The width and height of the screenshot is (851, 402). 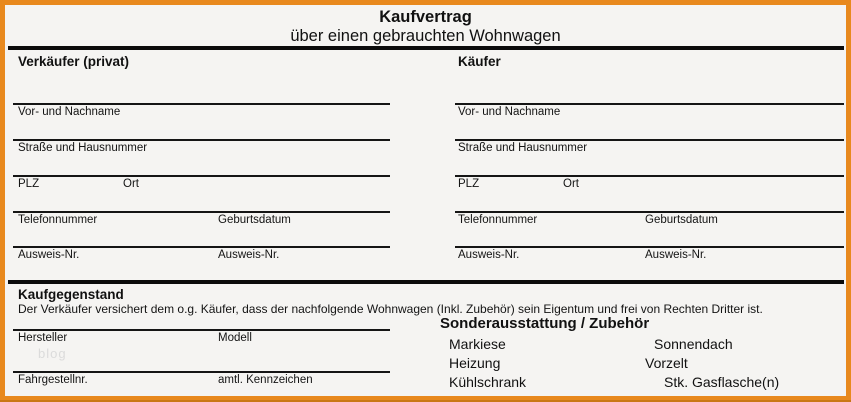 I want to click on frame-bottom-shadow, so click(x=425, y=401).